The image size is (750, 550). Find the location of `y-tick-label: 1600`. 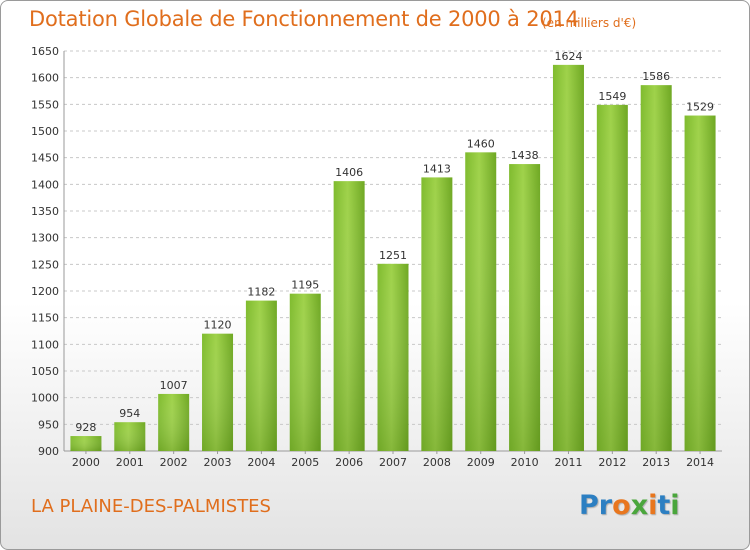

y-tick-label: 1600 is located at coordinates (45, 78).